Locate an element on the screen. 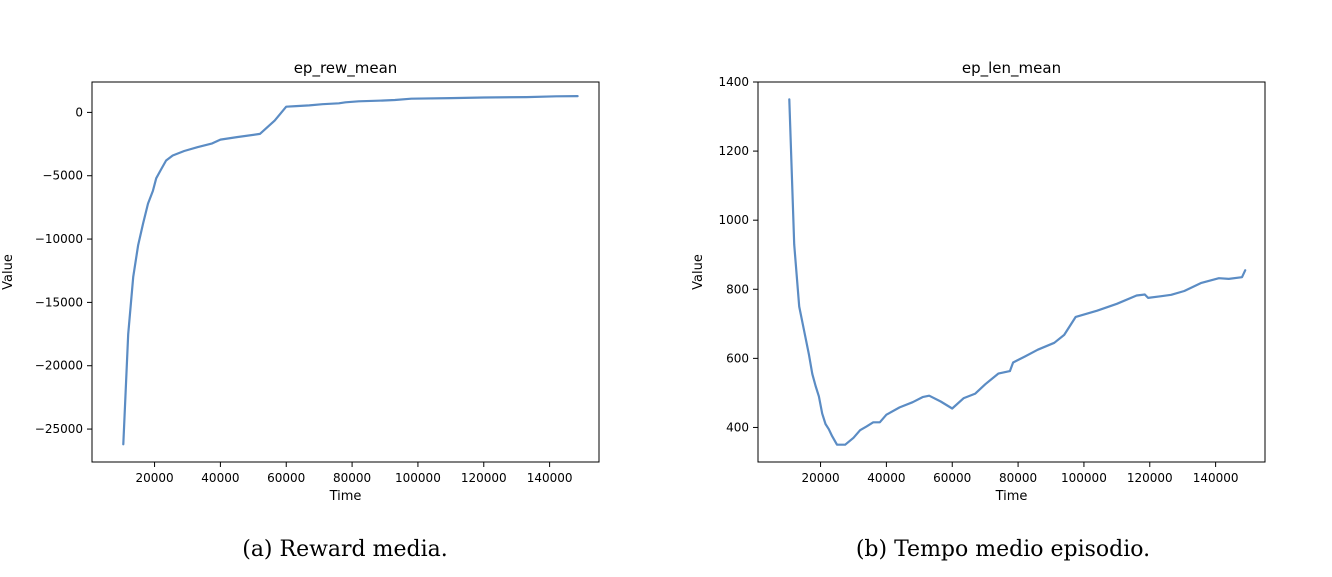 The image size is (1332, 577). y-tick-label: 400 is located at coordinates (737, 427).